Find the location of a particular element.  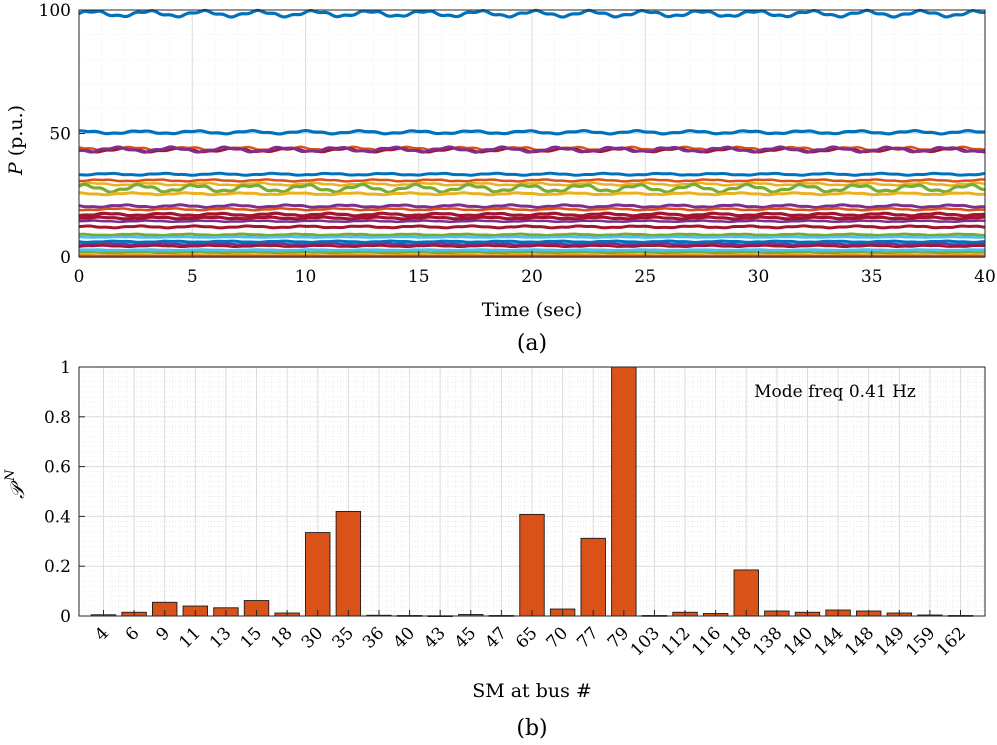

panel-b-y-tick-label: 0.4 is located at coordinates (57, 517).